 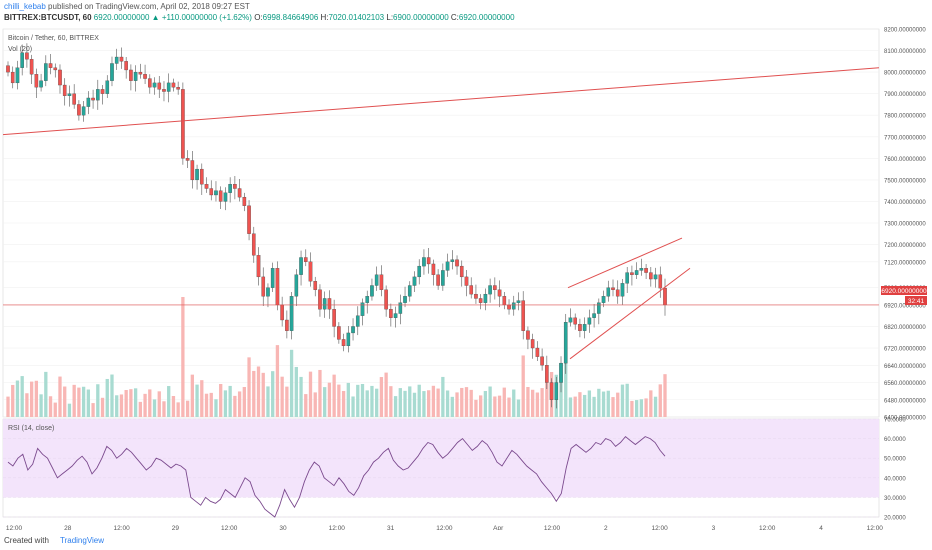 What do you see at coordinates (421, 17) in the screenshot?
I see `low-value: 6900.00000000` at bounding box center [421, 17].